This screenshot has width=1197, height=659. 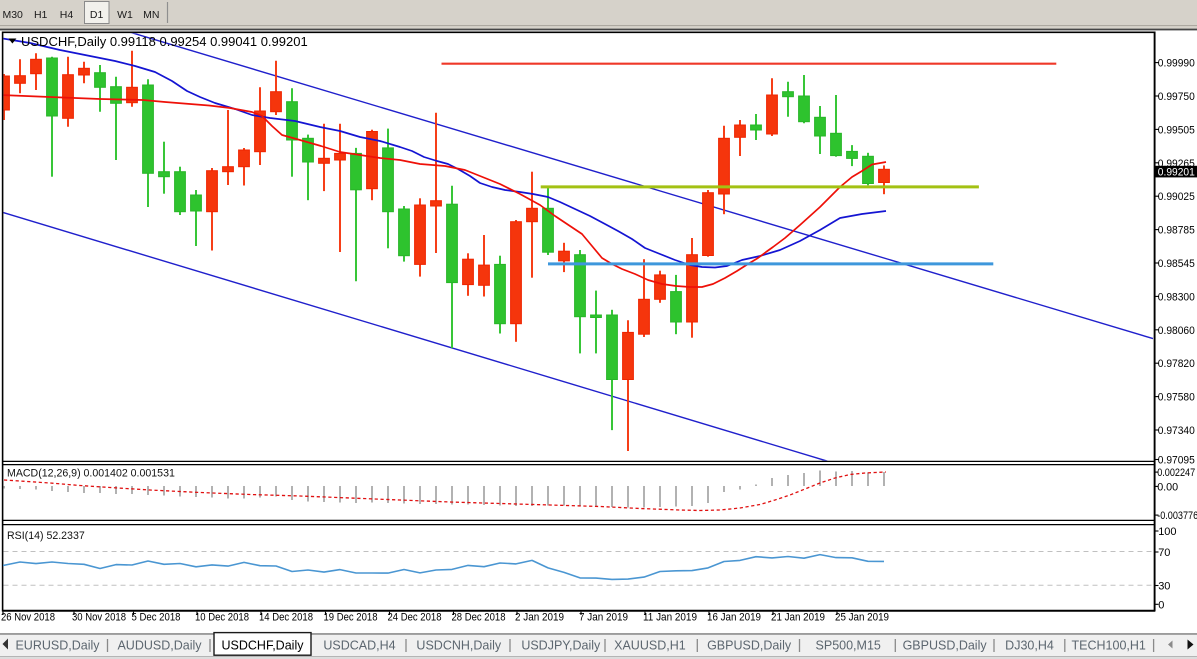 I want to click on svg-text: 30, so click(x=1164, y=587).